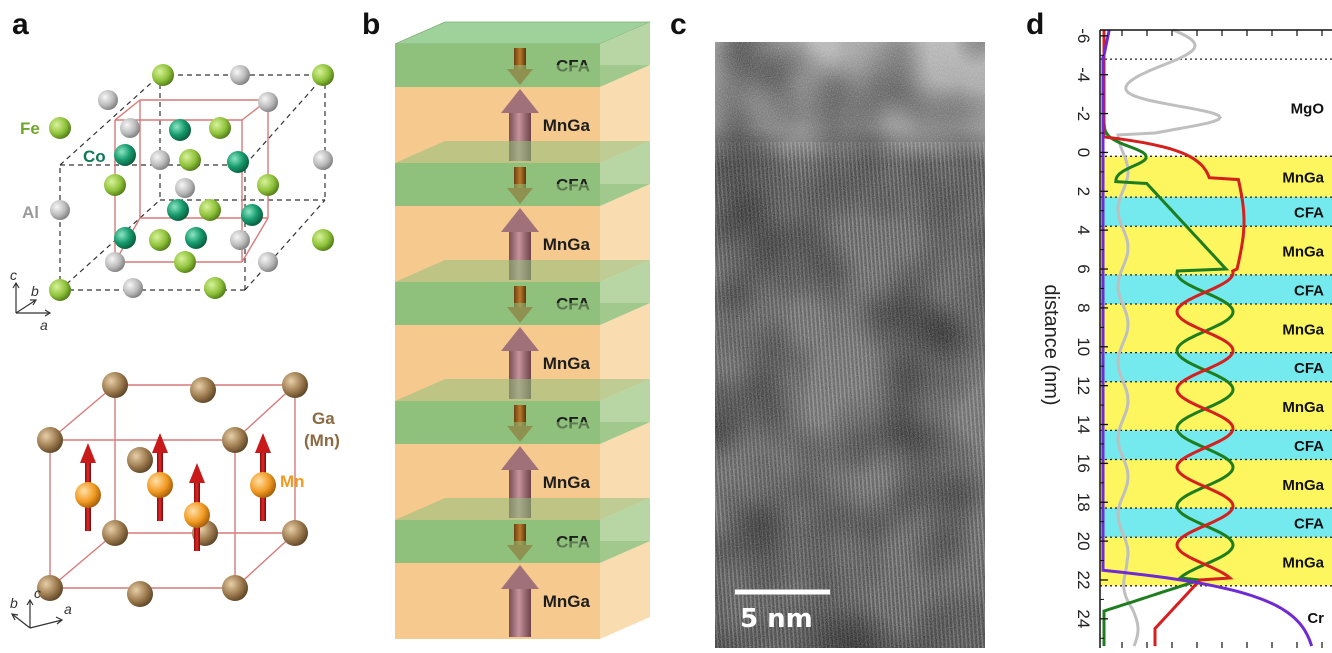  What do you see at coordinates (1083, 463) in the screenshot?
I see `y-tick-label: 16` at bounding box center [1083, 463].